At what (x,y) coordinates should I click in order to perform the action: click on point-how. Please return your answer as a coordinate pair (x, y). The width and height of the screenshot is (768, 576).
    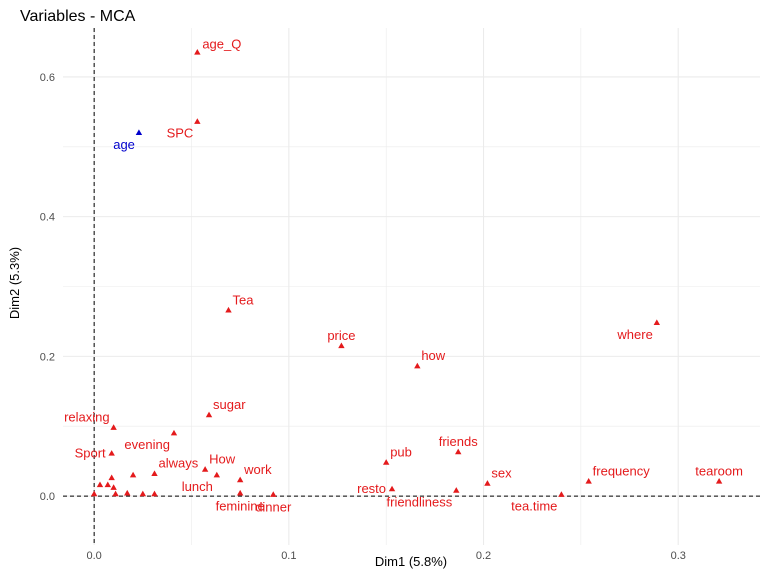
    Looking at the image, I should click on (417, 365).